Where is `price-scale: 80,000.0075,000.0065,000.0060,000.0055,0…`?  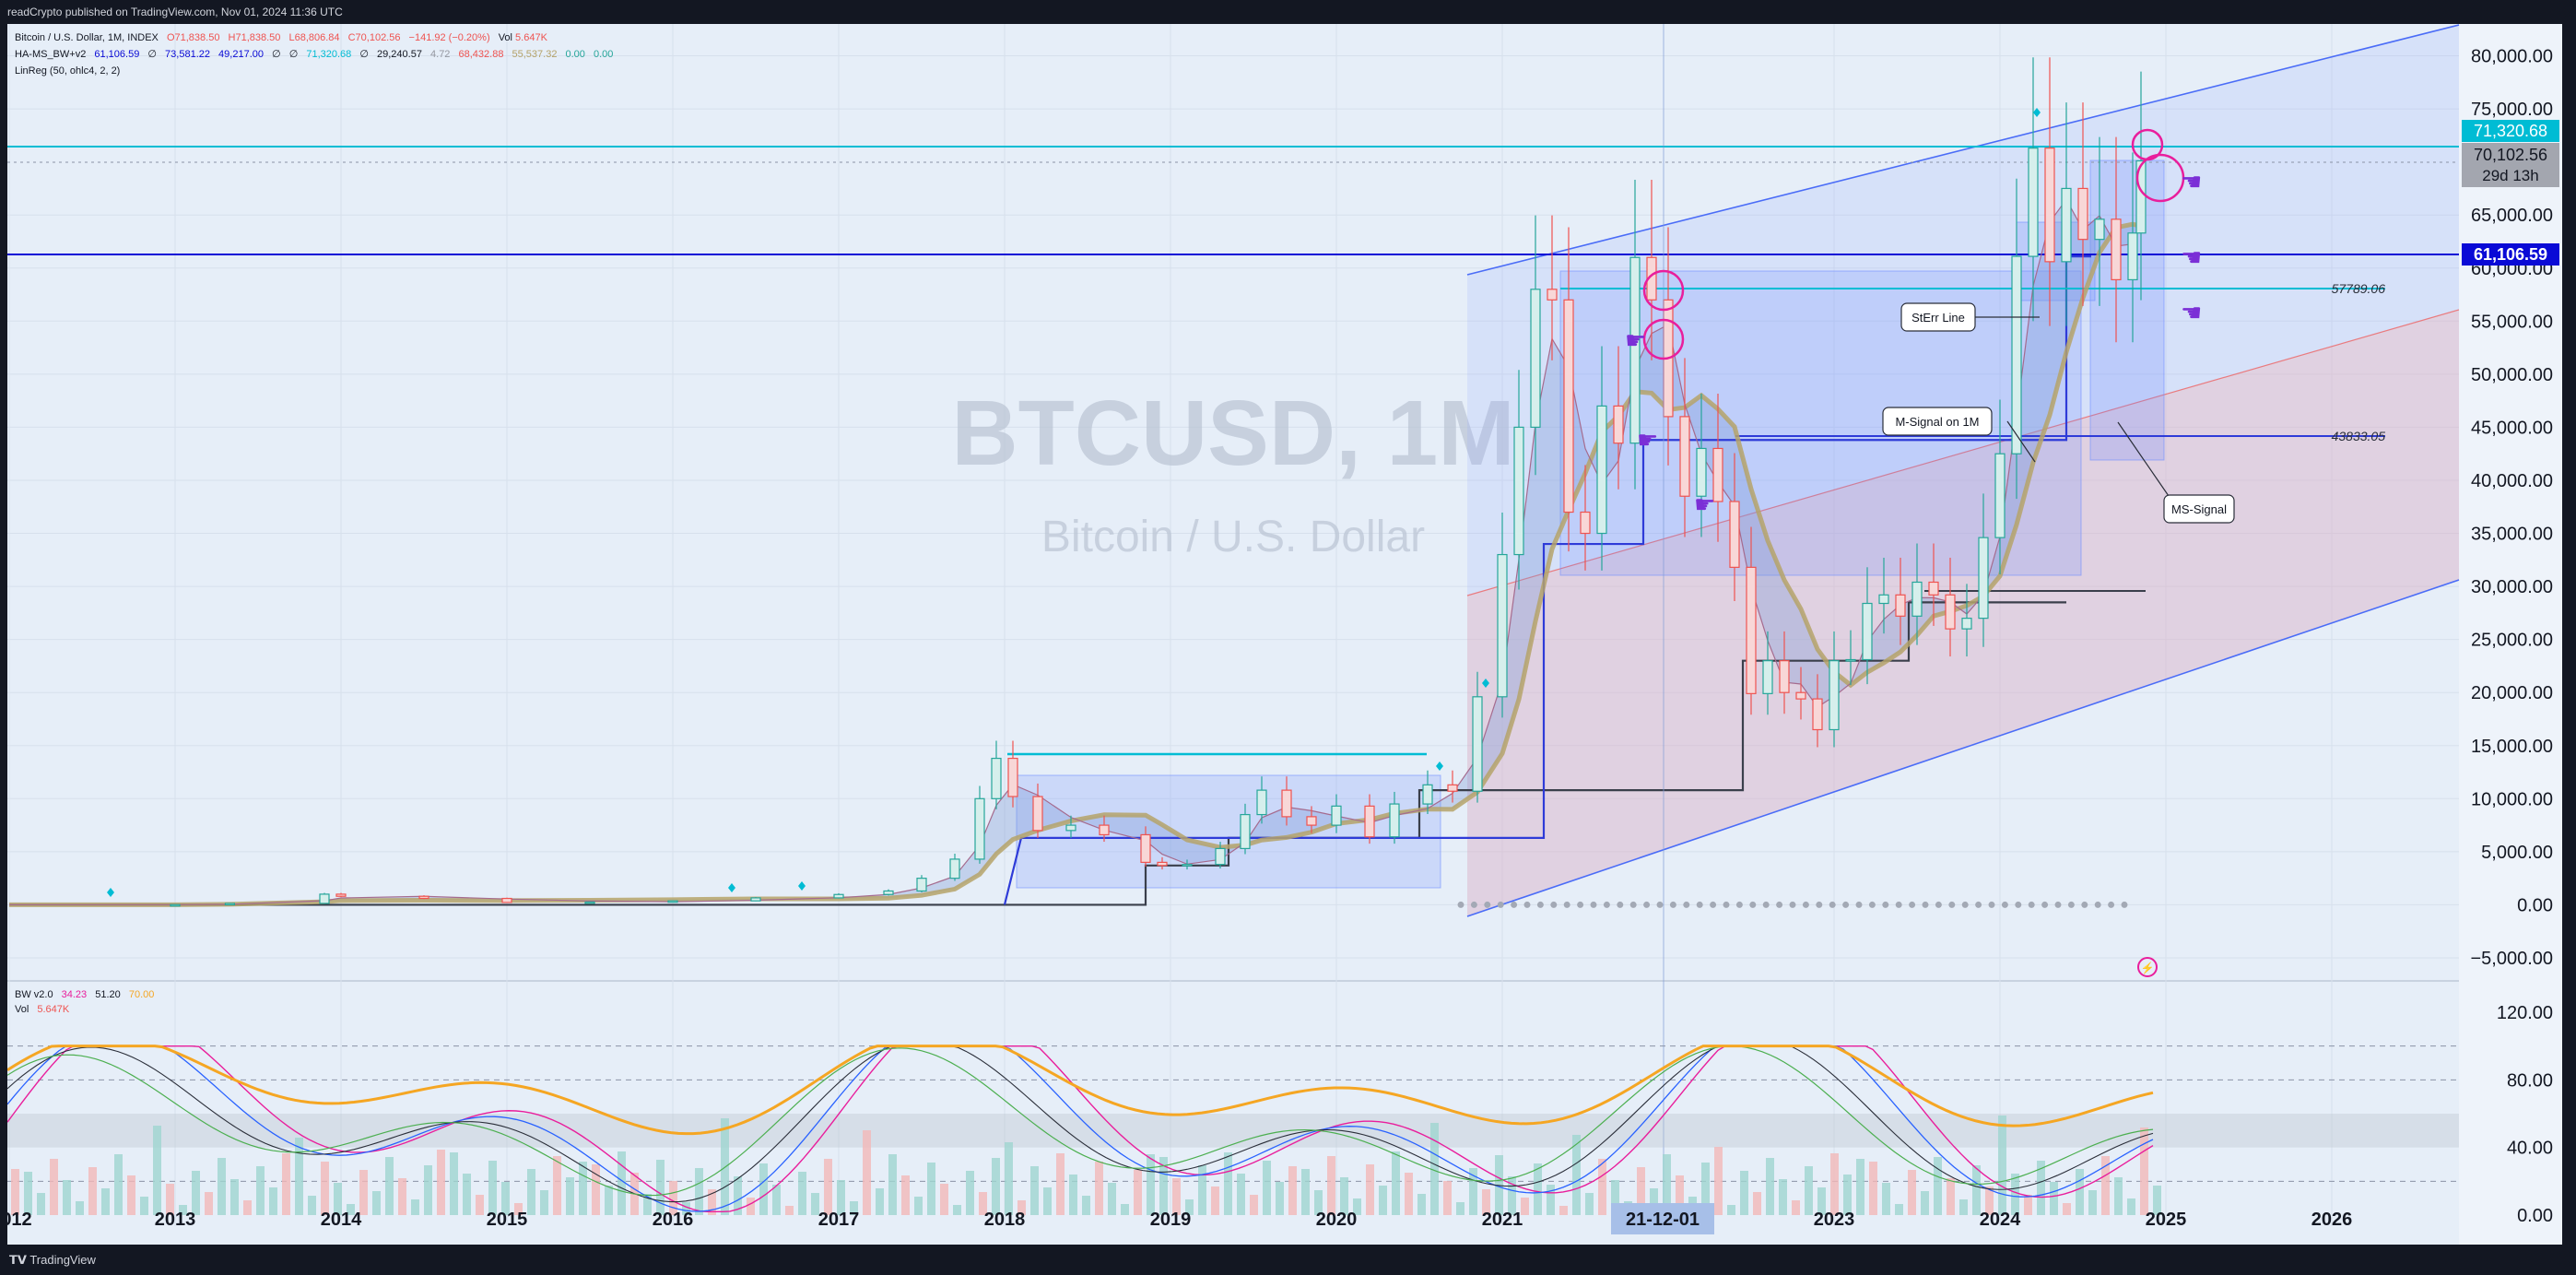
price-scale: 80,000.0075,000.0065,000.0060,000.0055,0… is located at coordinates (2511, 508).